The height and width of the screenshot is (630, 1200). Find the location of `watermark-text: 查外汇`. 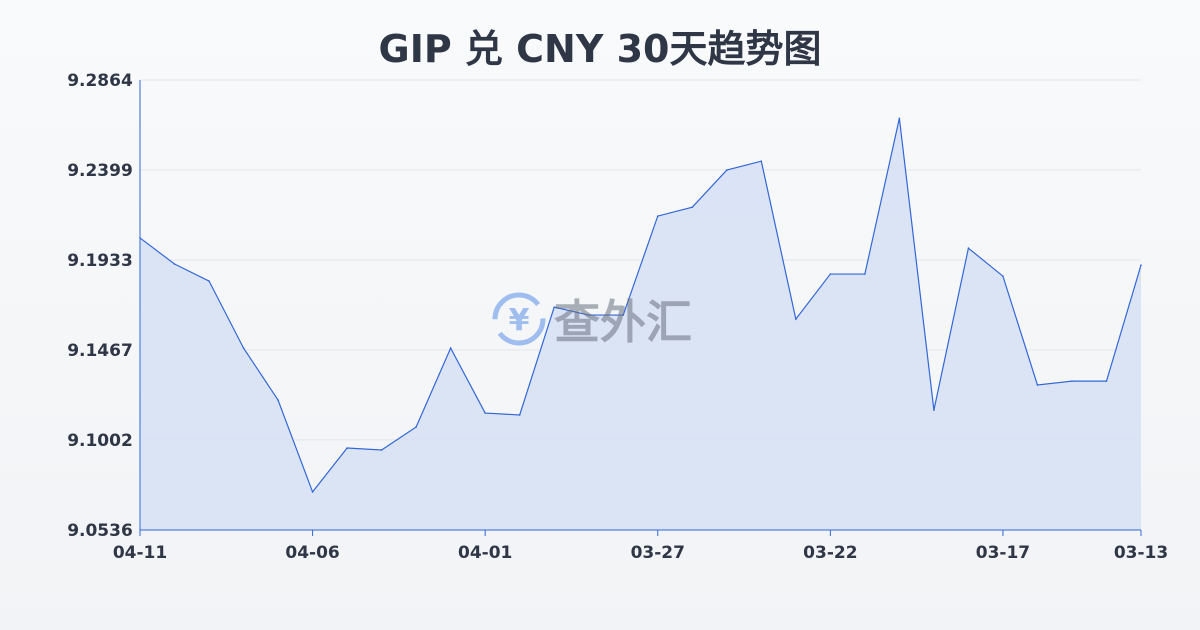

watermark-text: 查外汇 is located at coordinates (623, 322).